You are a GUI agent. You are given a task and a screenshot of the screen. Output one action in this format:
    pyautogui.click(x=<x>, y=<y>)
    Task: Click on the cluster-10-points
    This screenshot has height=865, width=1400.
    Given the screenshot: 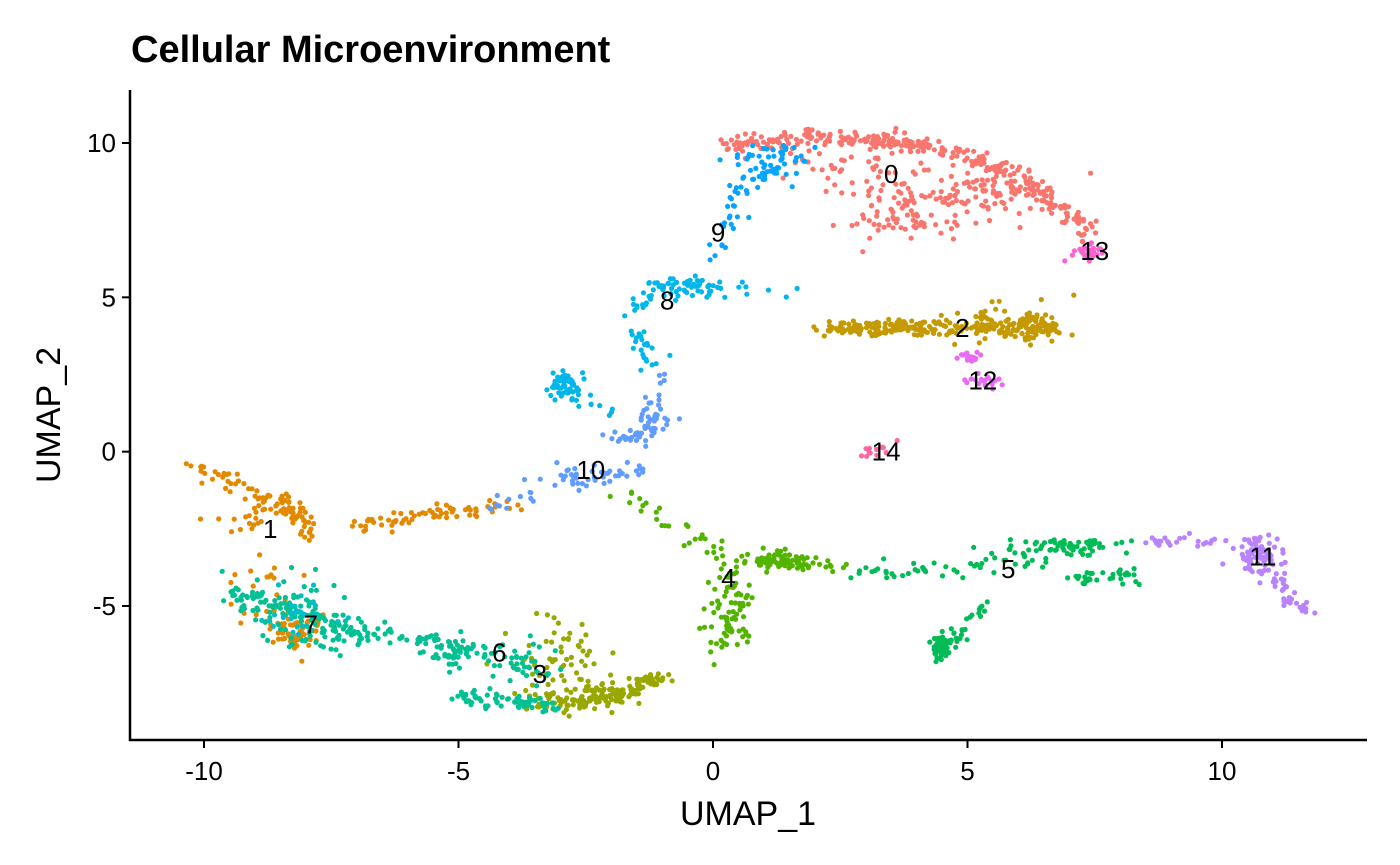 What is the action you would take?
    pyautogui.click(x=585, y=442)
    